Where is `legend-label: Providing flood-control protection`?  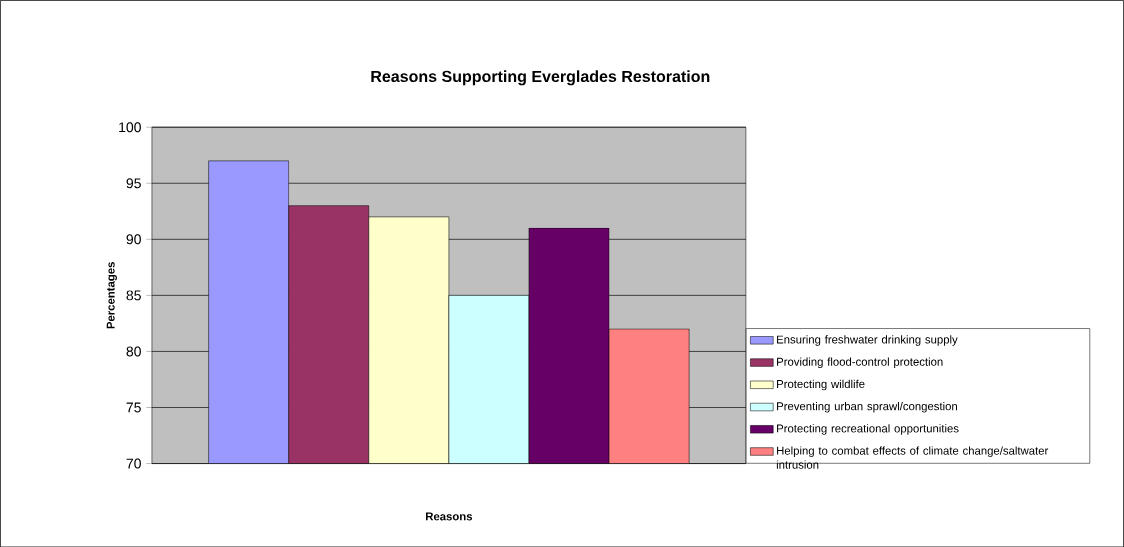
legend-label: Providing flood-control protection is located at coordinates (860, 362).